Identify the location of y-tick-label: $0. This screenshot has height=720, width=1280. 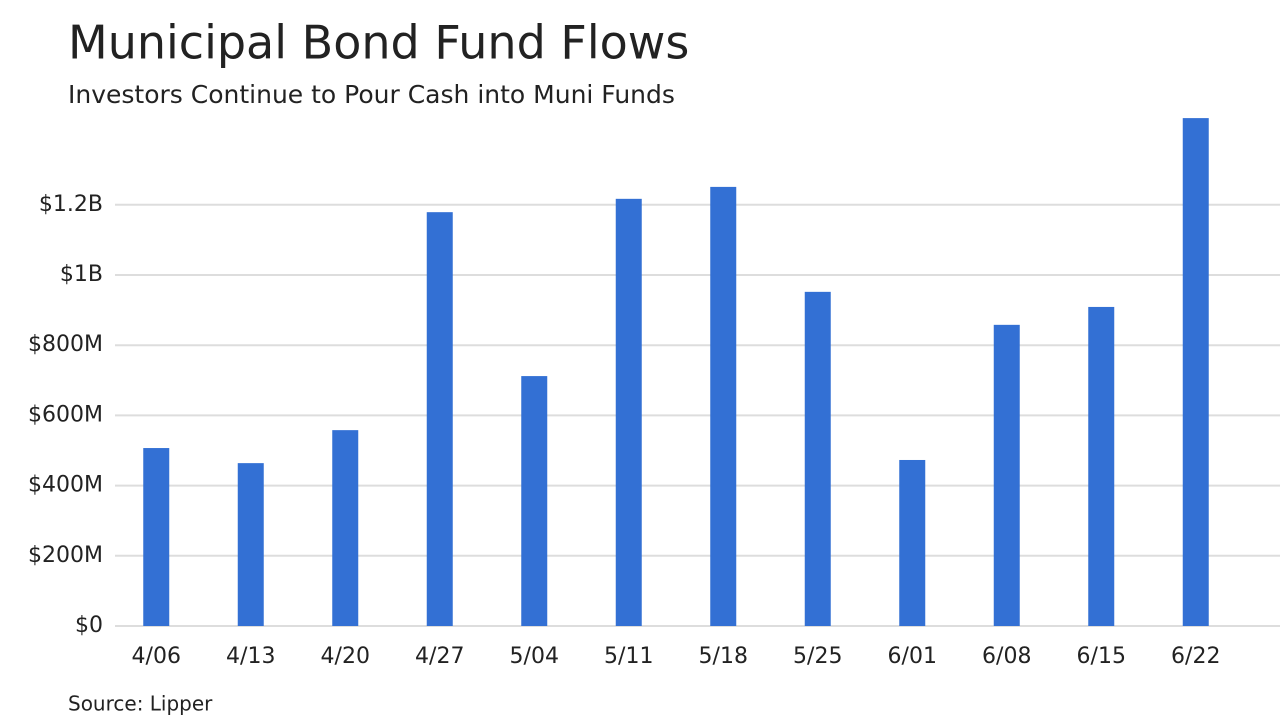
(89, 625).